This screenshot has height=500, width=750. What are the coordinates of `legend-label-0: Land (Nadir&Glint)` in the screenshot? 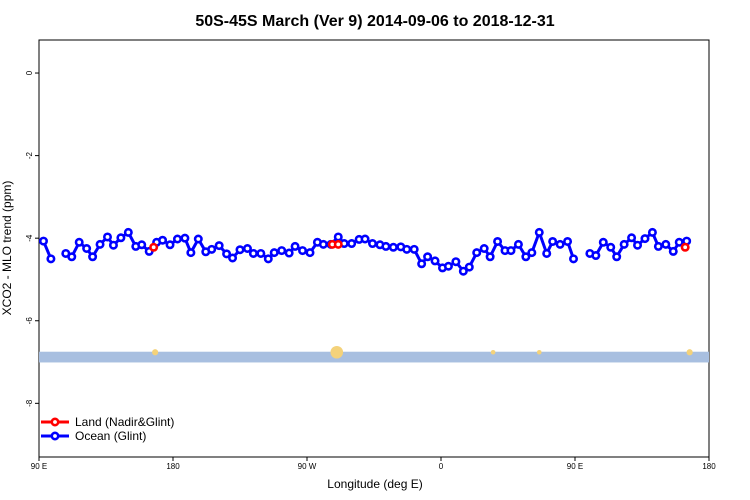 It's located at (124, 422).